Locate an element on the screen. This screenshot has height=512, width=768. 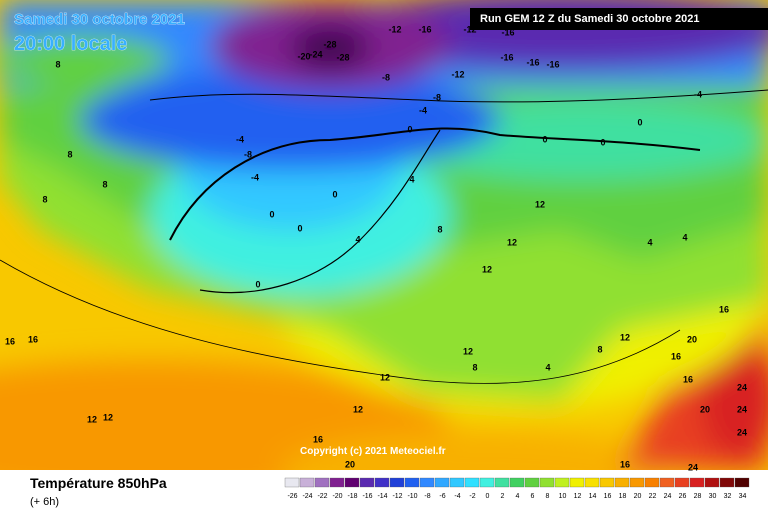
colorbar-label: -26 is located at coordinates (292, 496).